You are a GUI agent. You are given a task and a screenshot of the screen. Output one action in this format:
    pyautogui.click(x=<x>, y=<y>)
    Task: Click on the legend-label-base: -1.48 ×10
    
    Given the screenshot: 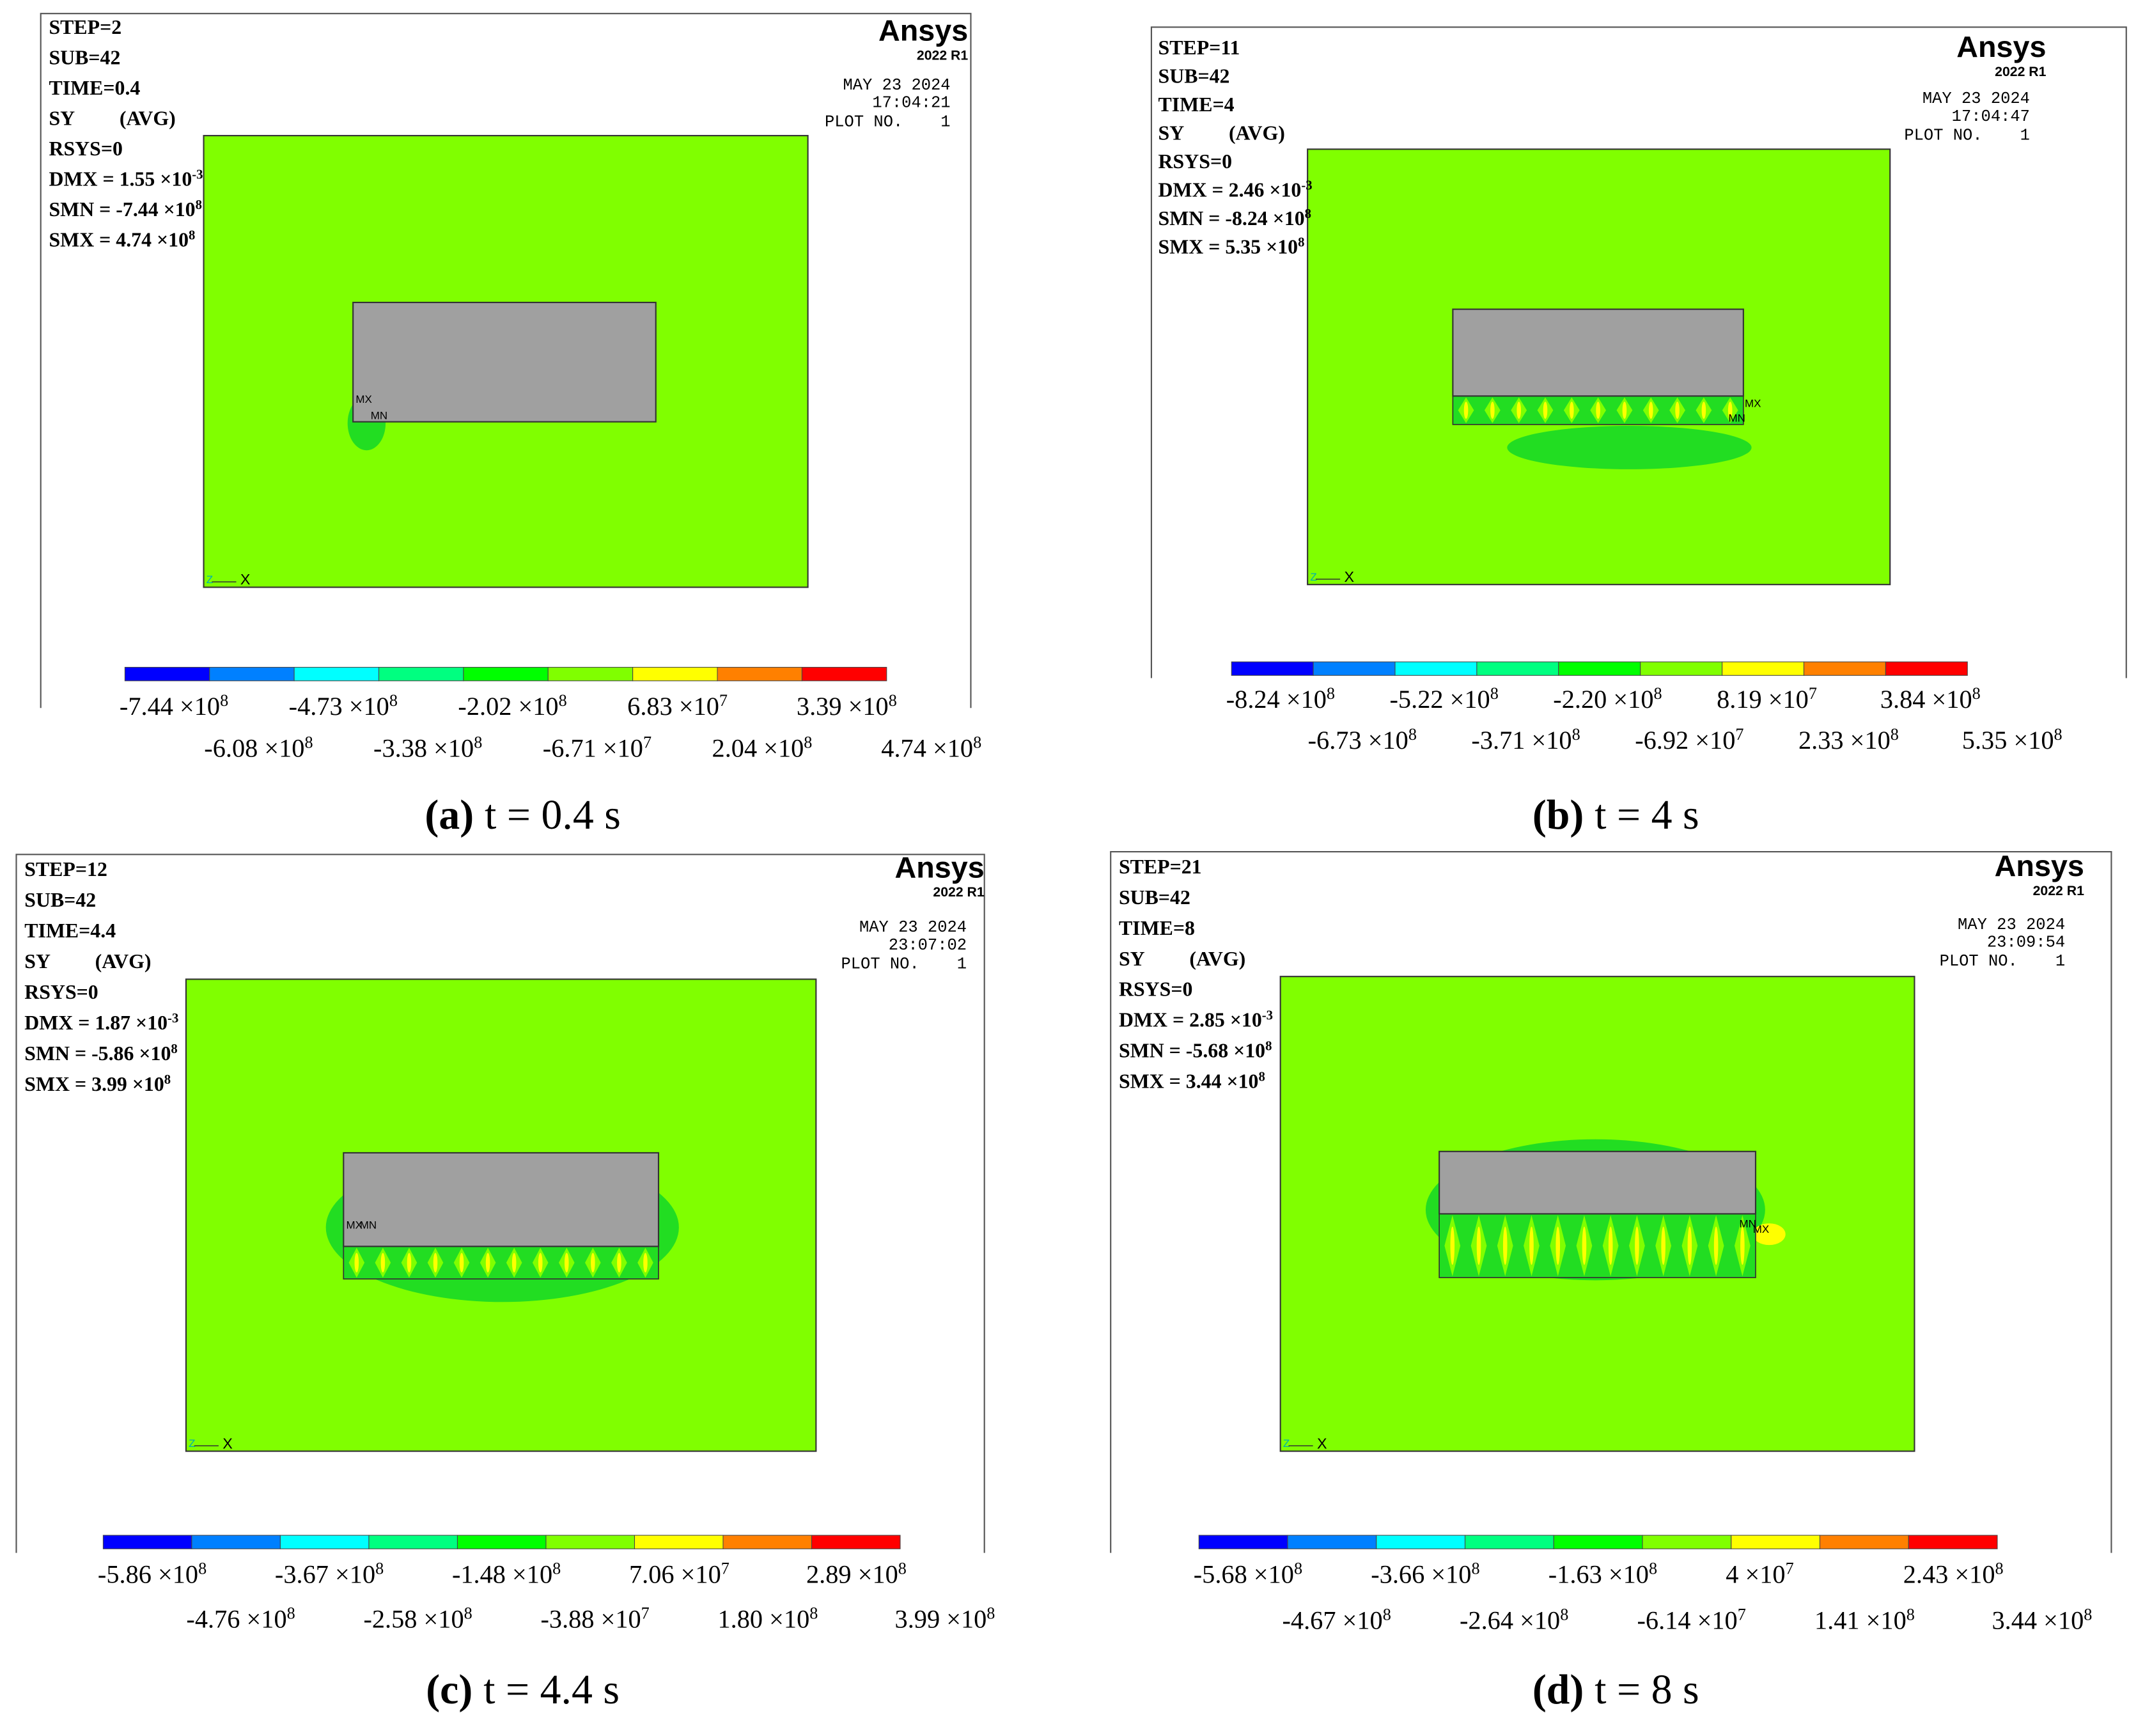 What is the action you would take?
    pyautogui.click(x=502, y=1574)
    